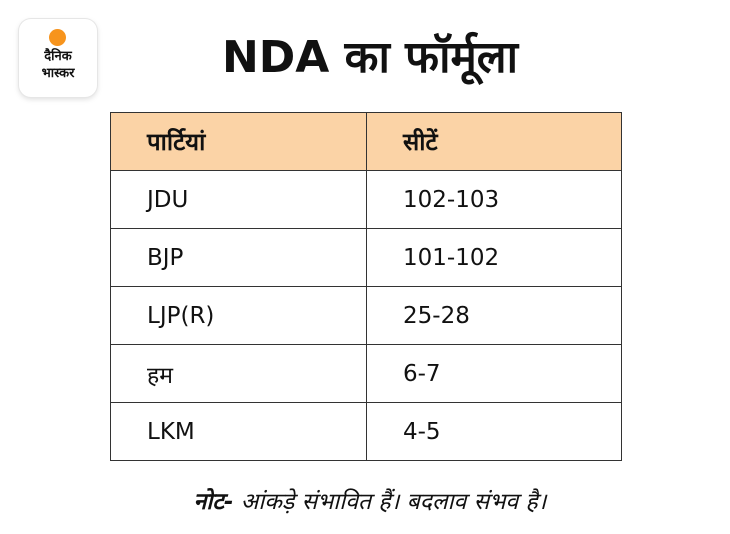 This screenshot has width=730, height=534. What do you see at coordinates (494, 199) in the screenshot?
I see `cell-seats: 102-103` at bounding box center [494, 199].